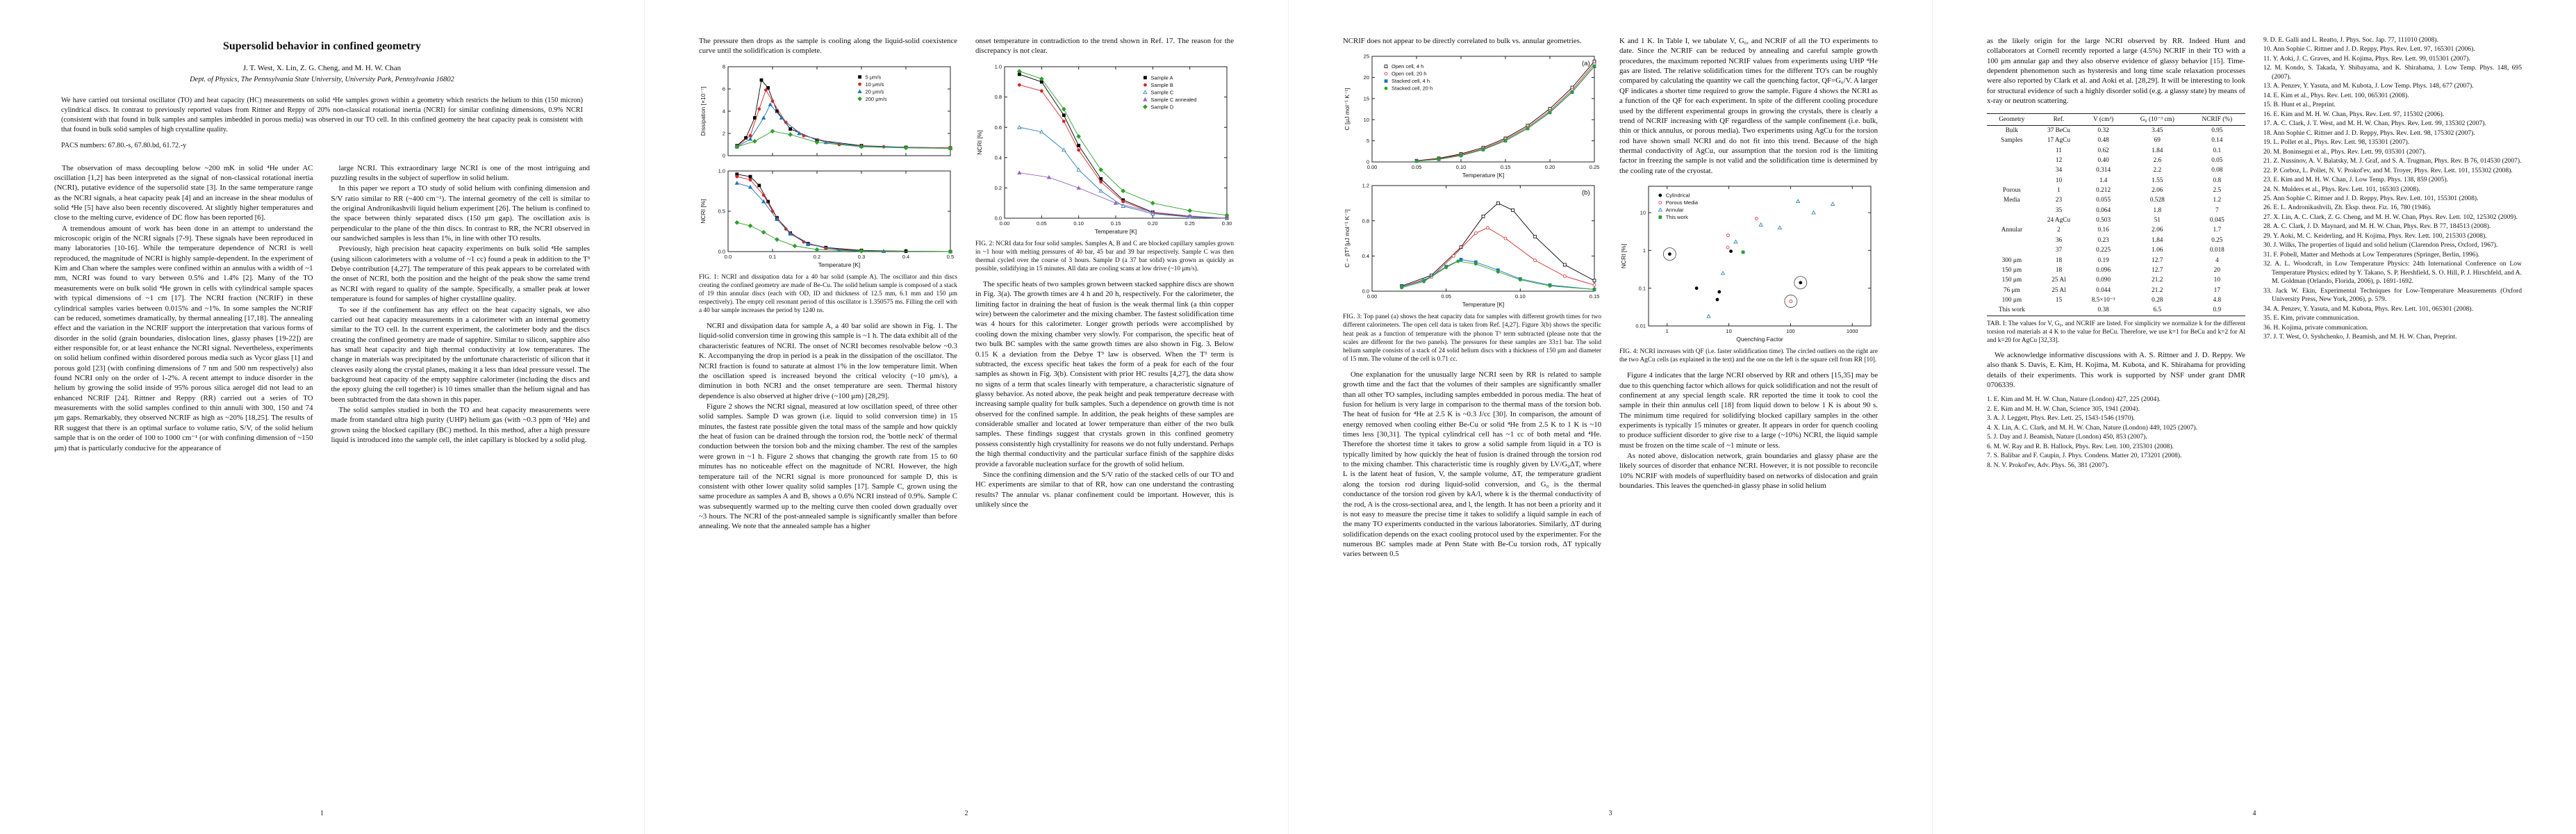  Describe the element at coordinates (2217, 130) in the screenshot. I see `table-cell: 0.95` at that location.